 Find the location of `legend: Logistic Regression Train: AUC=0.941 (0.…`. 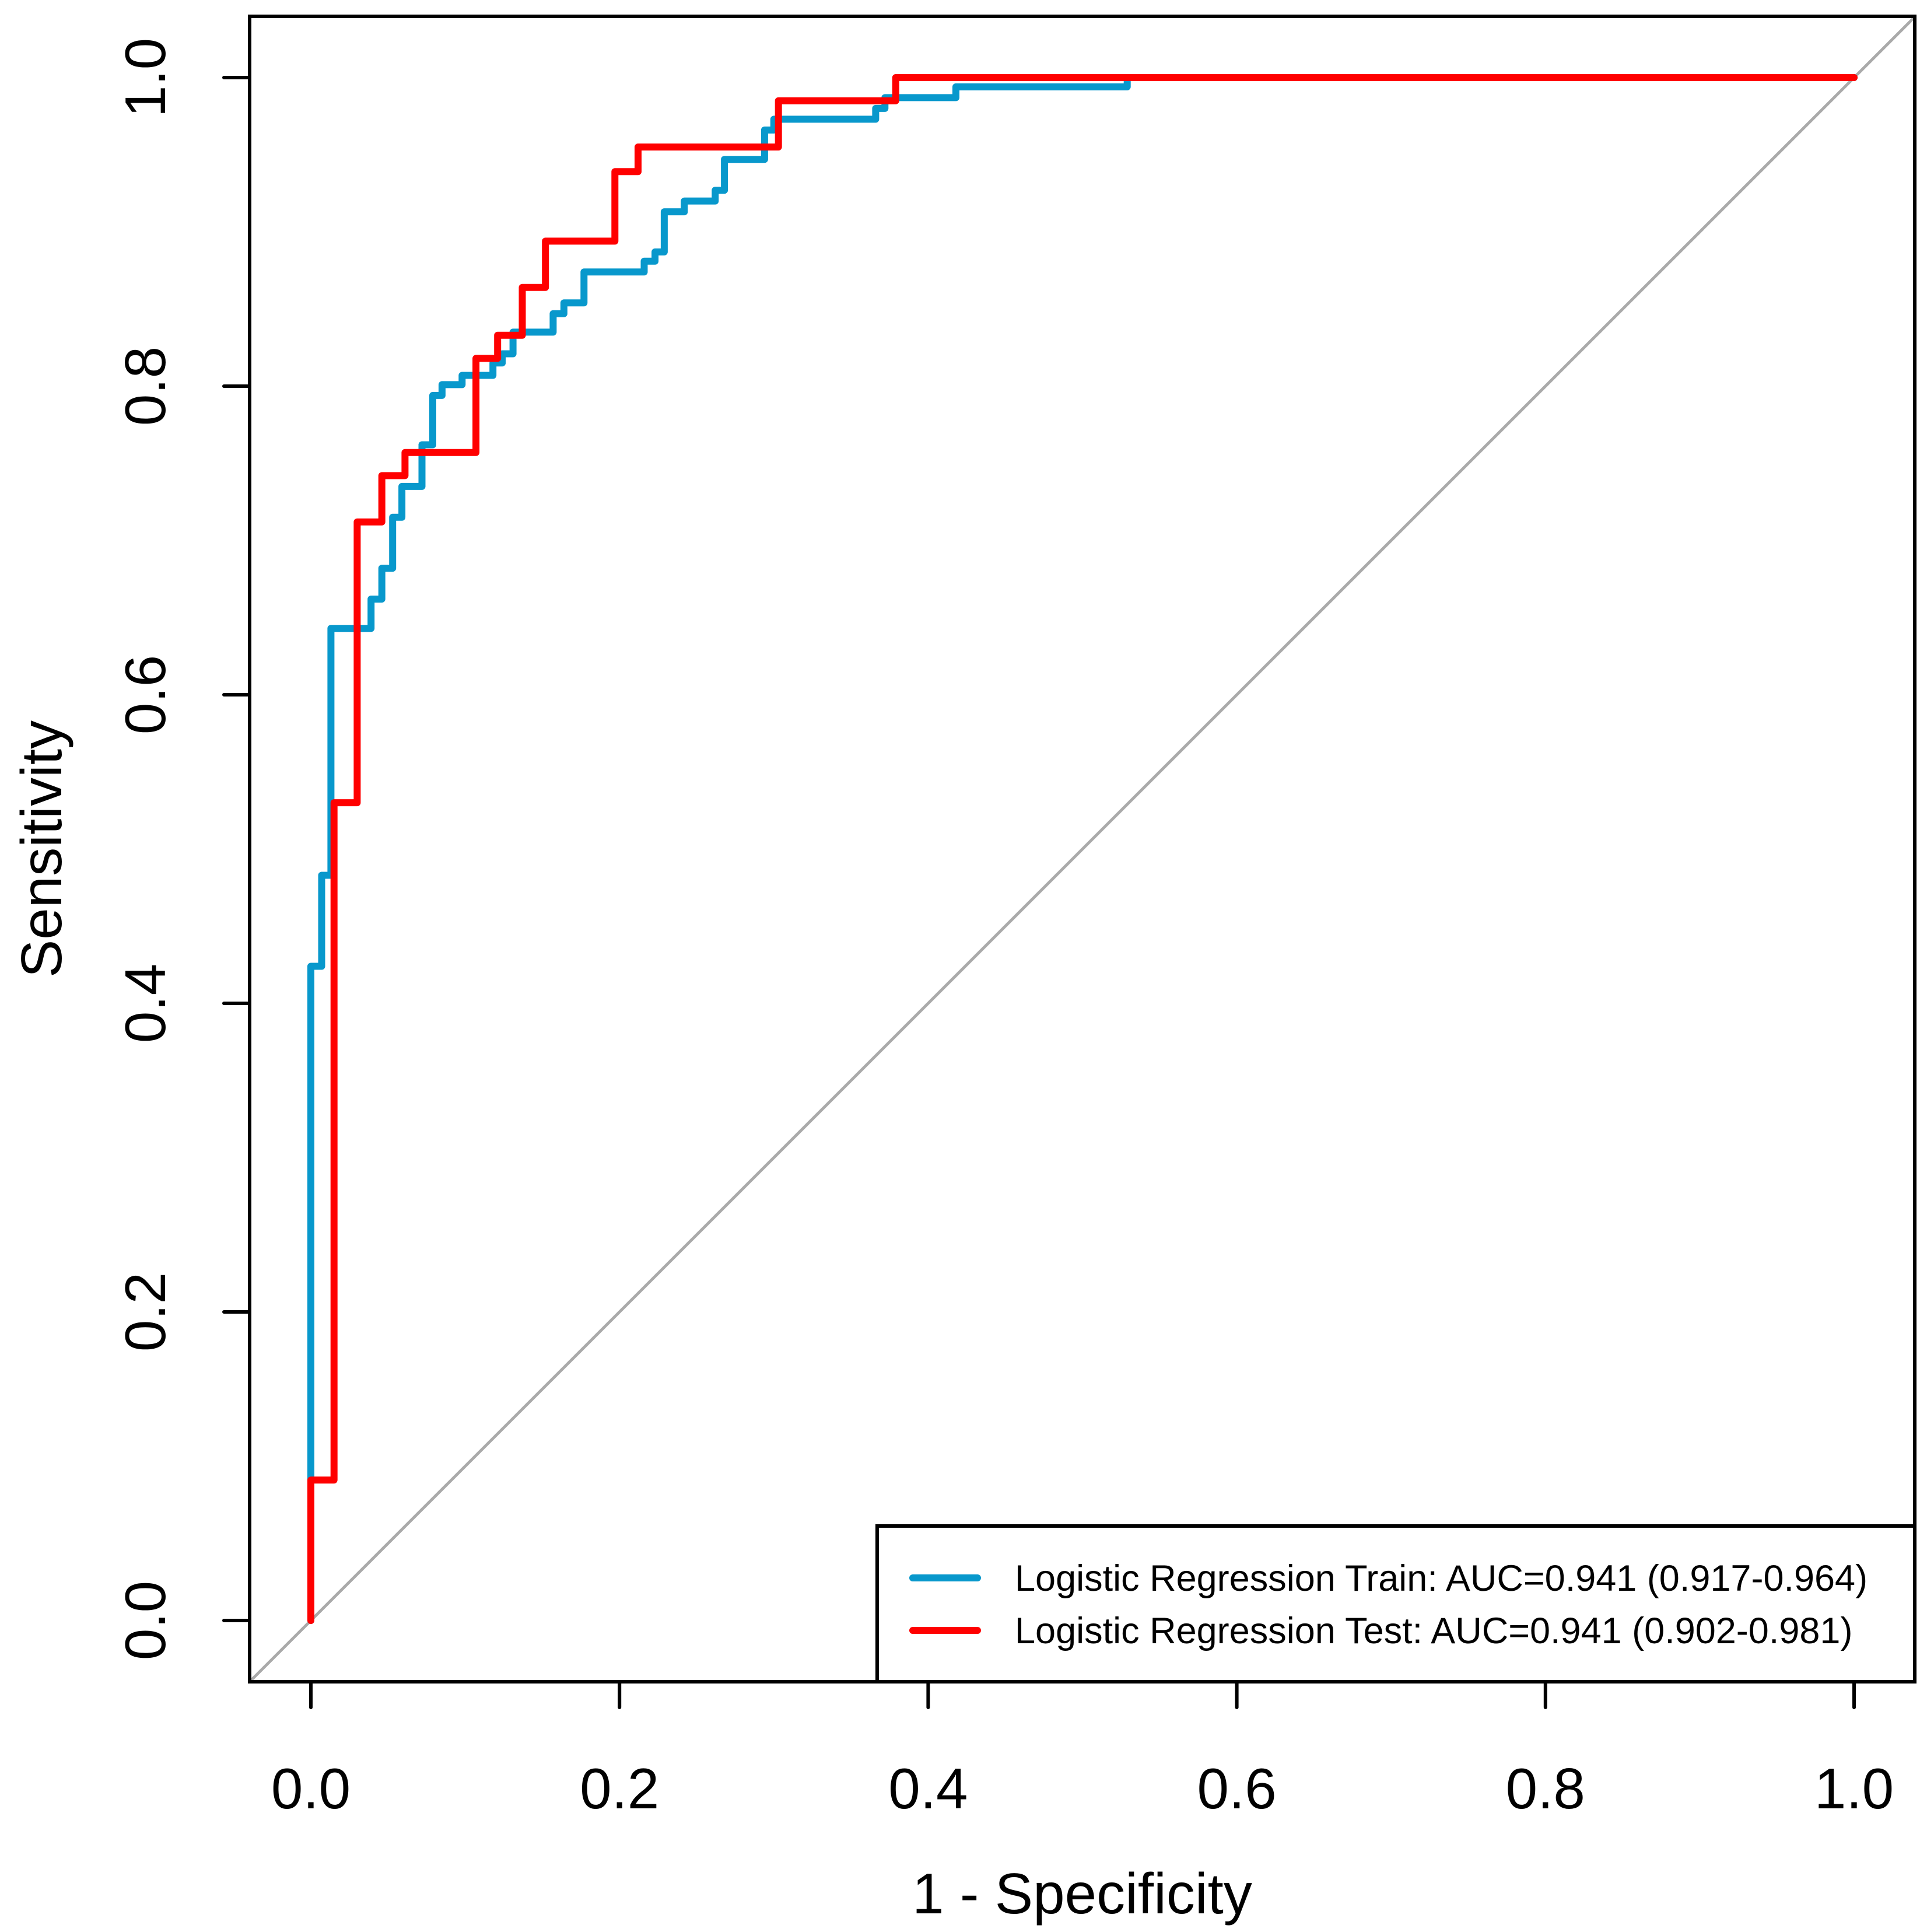

legend: Logistic Regression Train: AUC=0.941 (0.… is located at coordinates (1396, 1604).